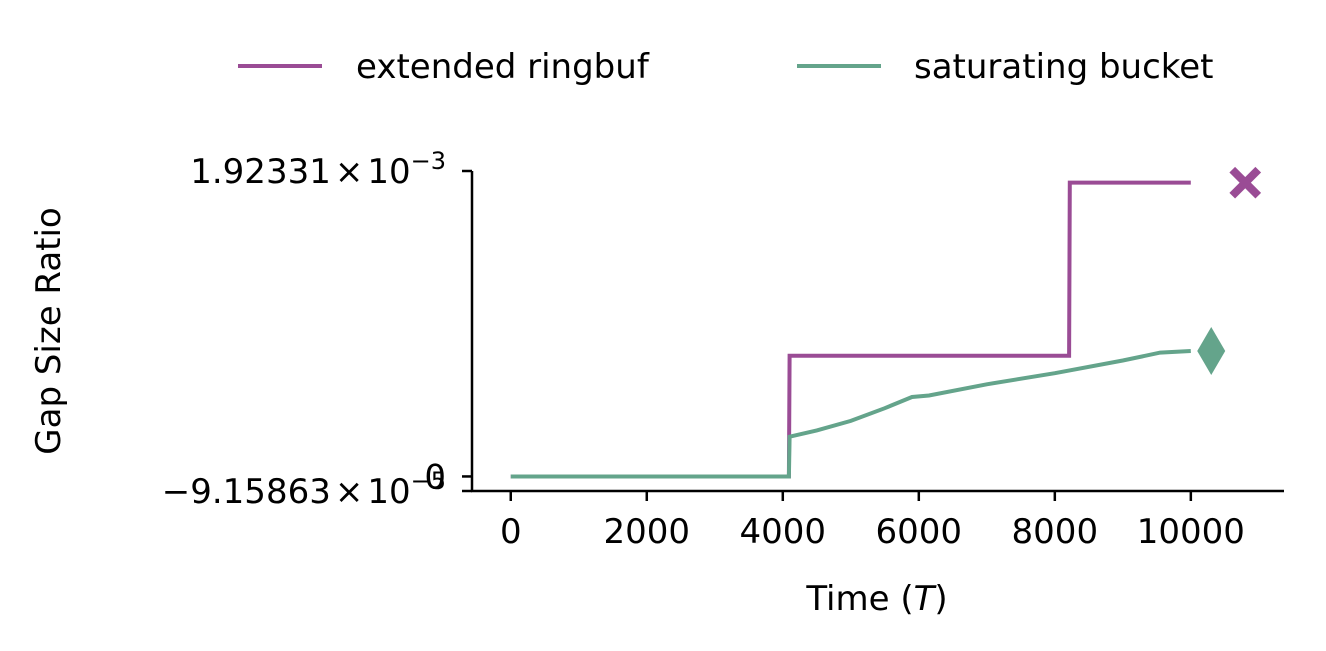  Describe the element at coordinates (318, 169) in the screenshot. I see `y-tick-label-top: 1.92331 × 10⁻³` at that location.